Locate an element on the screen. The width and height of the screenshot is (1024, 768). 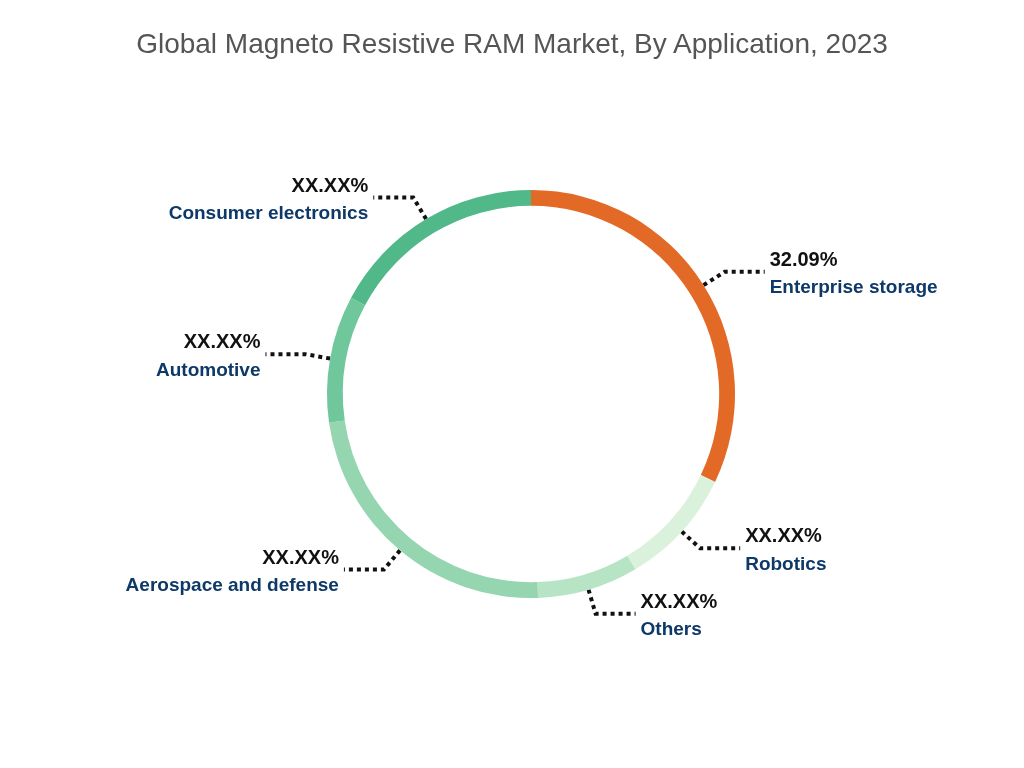
slice-label: Robotics is located at coordinates (786, 563).